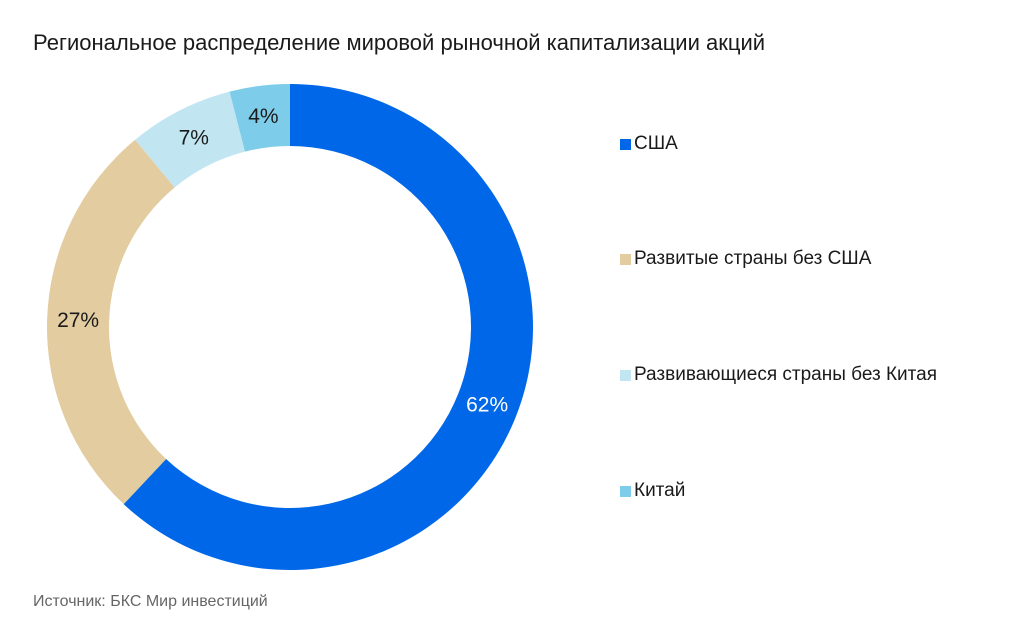  Describe the element at coordinates (78, 320) in the screenshot. I see `slice-value-label: 27%` at that location.